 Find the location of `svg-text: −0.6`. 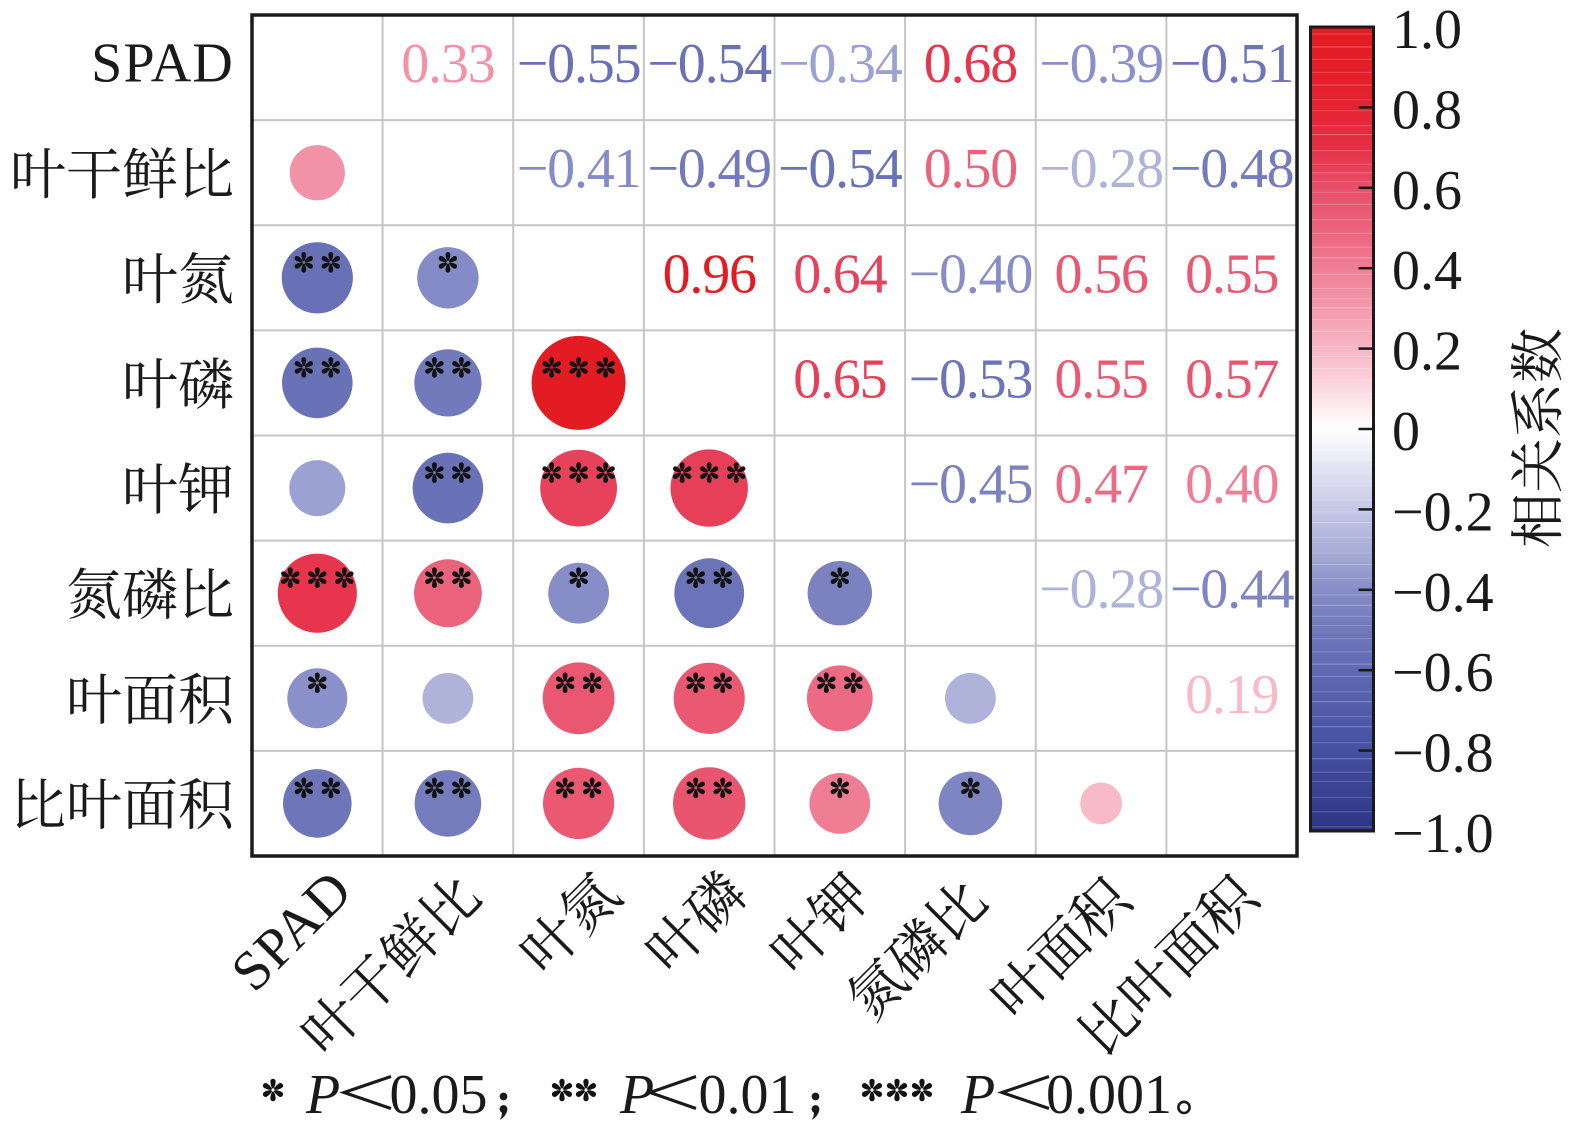

svg-text: −0.6 is located at coordinates (1443, 673).